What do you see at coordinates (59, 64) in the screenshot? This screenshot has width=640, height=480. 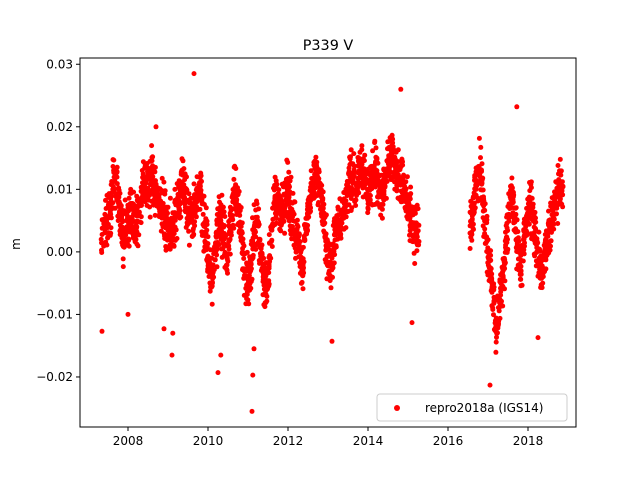 I see `y-tick-label: 0.03` at bounding box center [59, 64].